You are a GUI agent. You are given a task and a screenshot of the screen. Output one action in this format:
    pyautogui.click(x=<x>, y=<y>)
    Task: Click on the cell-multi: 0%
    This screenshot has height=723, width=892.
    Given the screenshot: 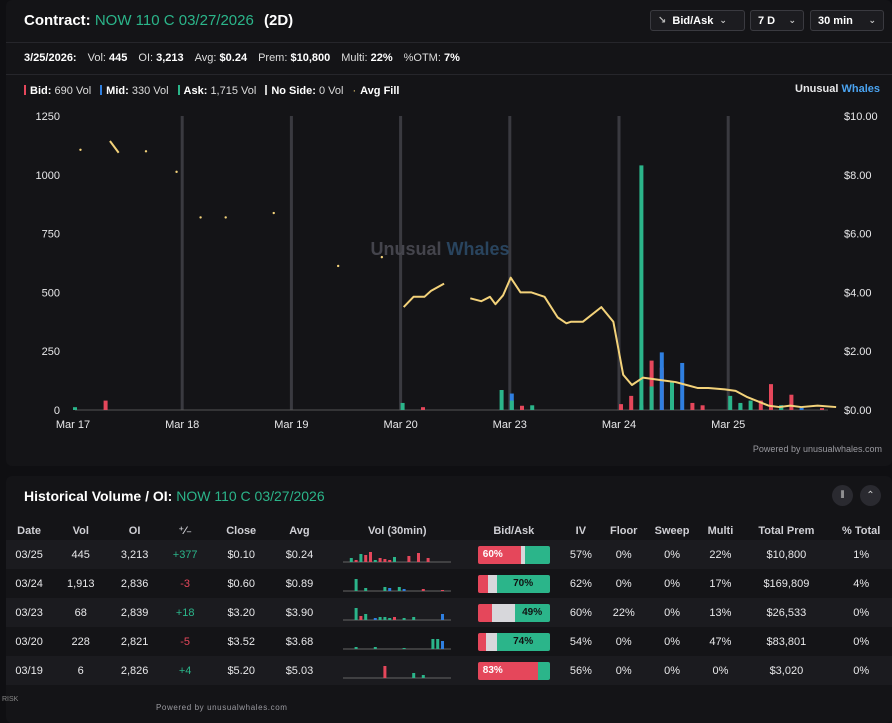 What is the action you would take?
    pyautogui.click(x=720, y=670)
    